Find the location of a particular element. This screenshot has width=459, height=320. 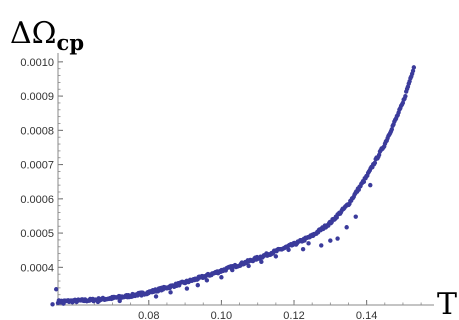

y-tick-label: 0.0006 is located at coordinates (37, 200).